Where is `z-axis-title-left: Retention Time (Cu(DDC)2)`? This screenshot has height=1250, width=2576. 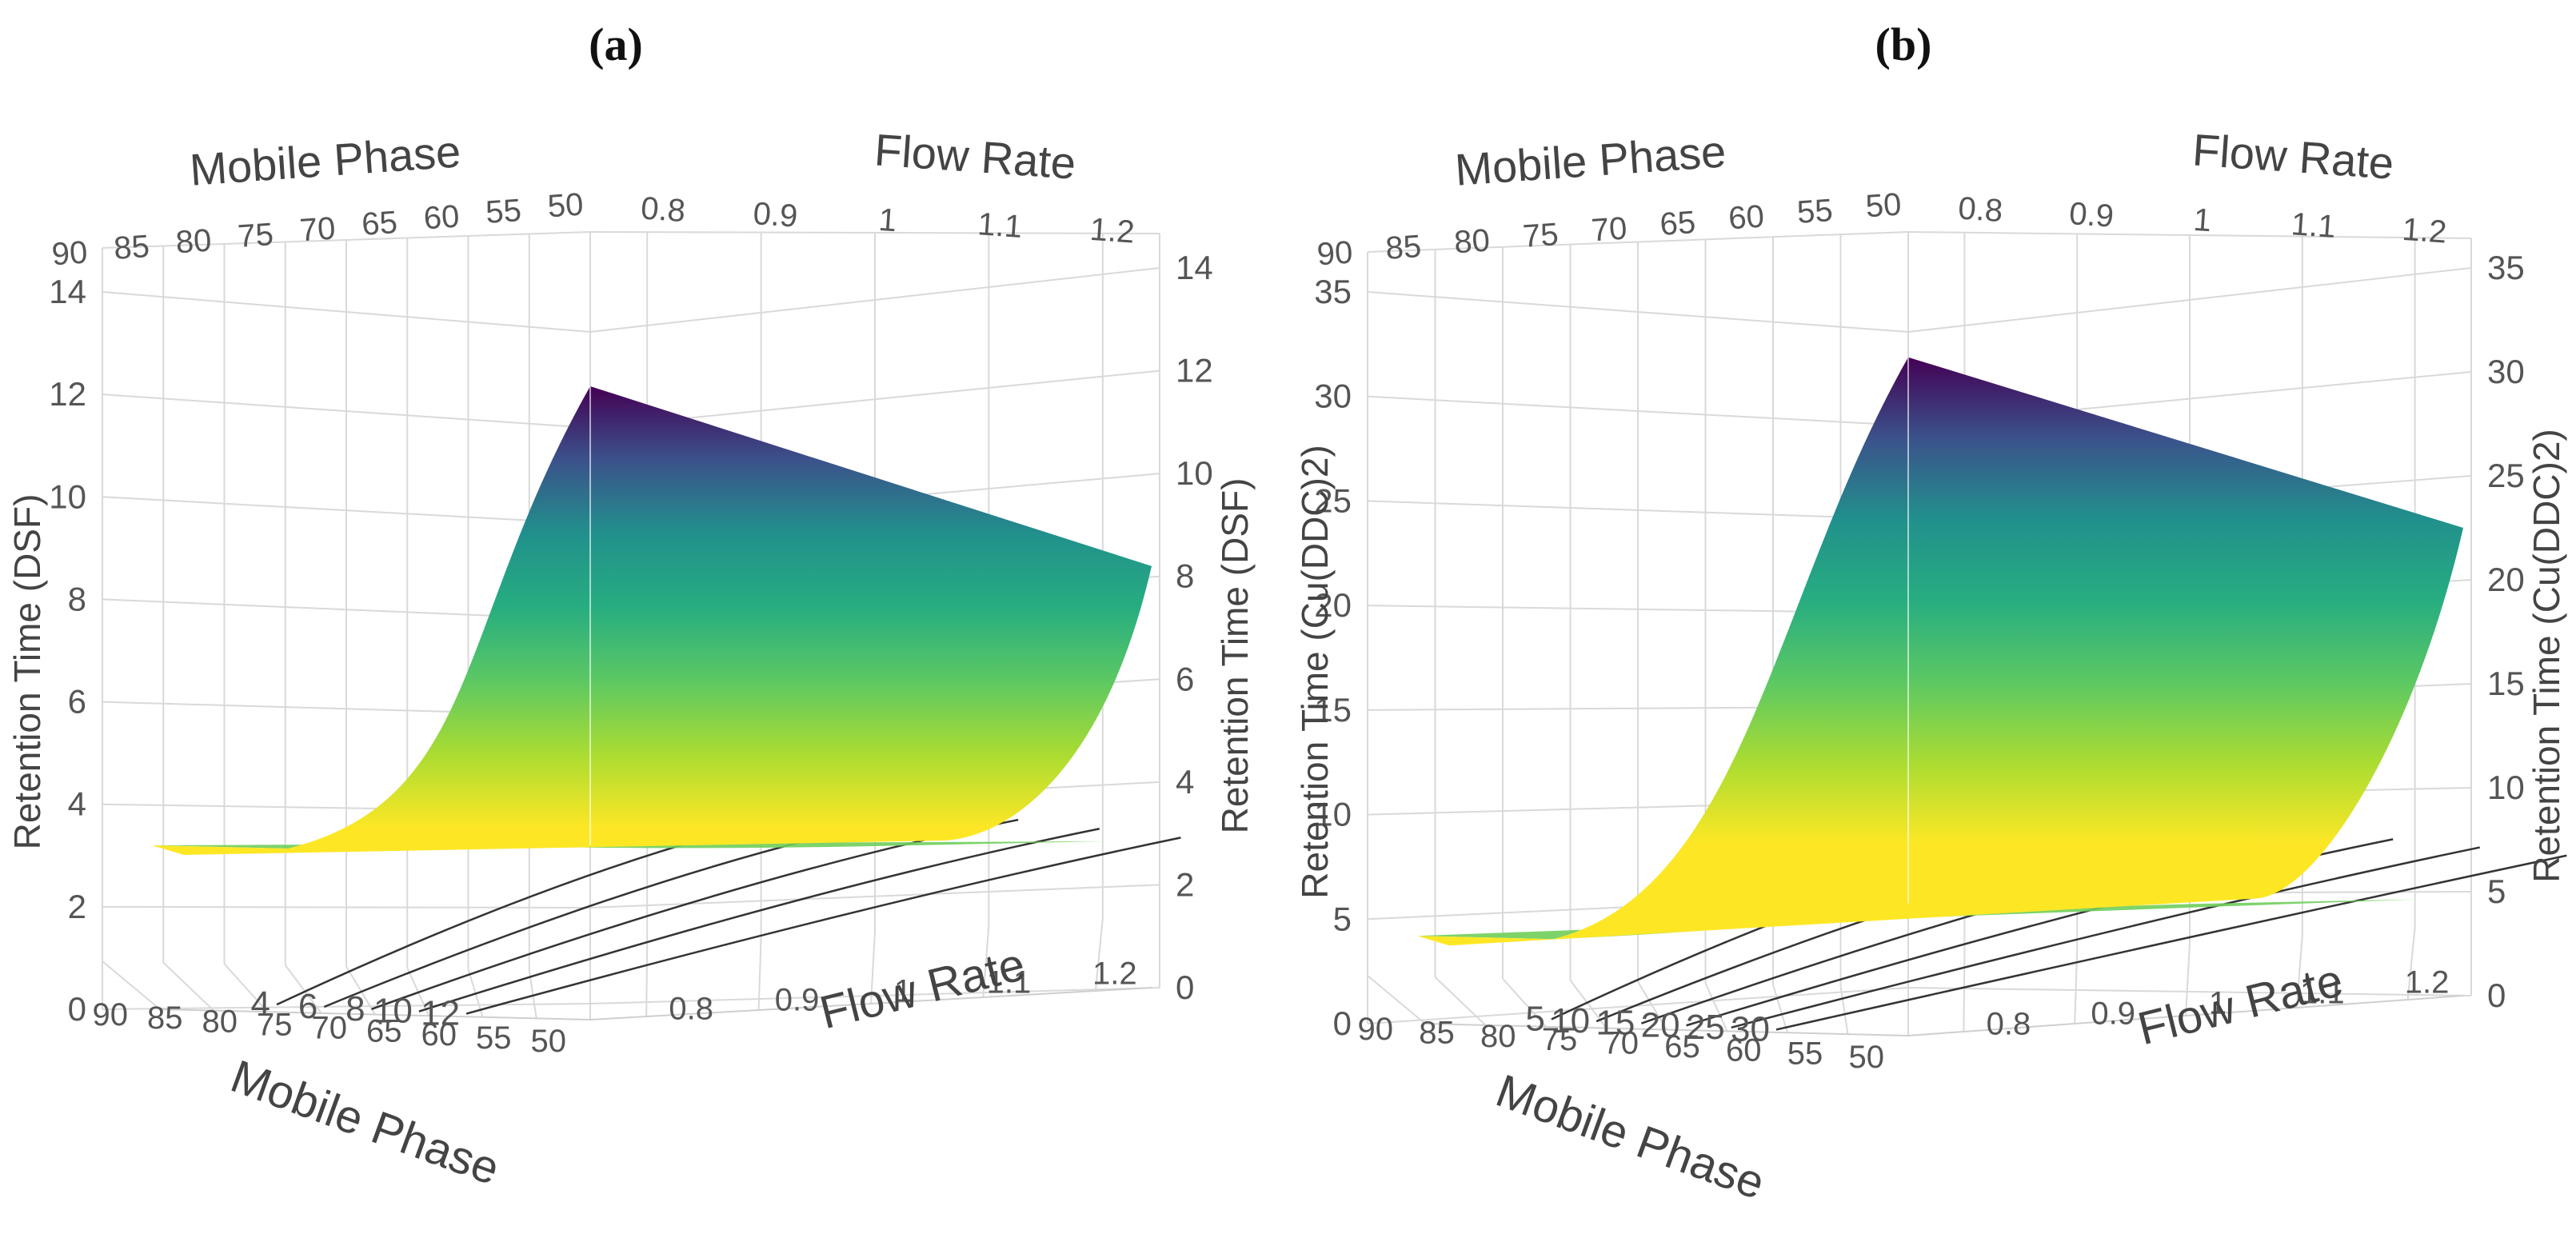
z-axis-title-left: Retention Time (Cu(DDC)2) is located at coordinates (1315, 671).